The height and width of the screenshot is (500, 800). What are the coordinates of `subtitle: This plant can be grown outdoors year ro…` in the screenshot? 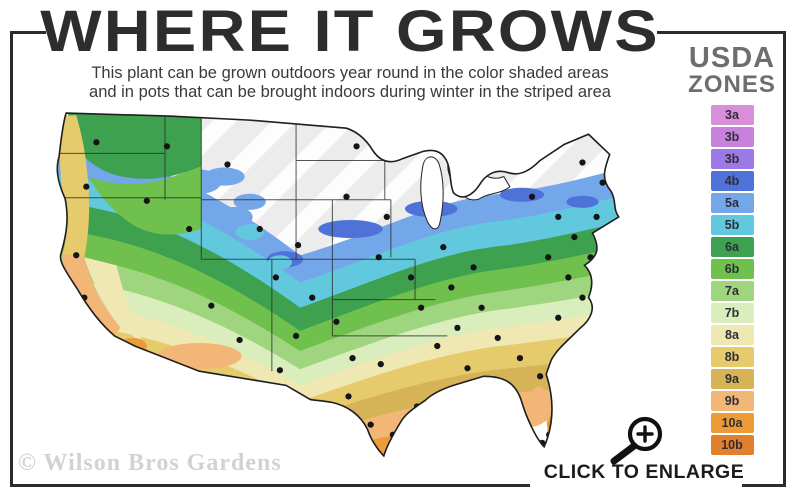 It's located at (350, 83).